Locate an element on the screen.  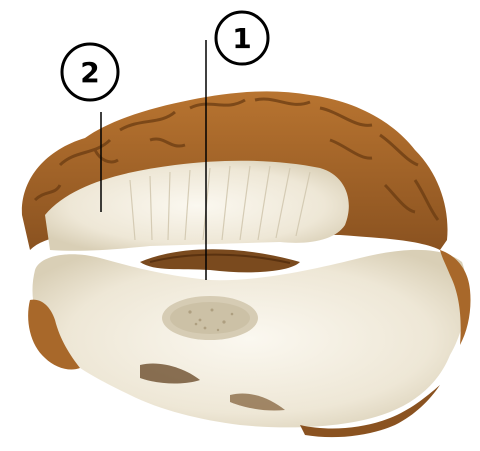
callout-2: 2 is located at coordinates (90, 127).